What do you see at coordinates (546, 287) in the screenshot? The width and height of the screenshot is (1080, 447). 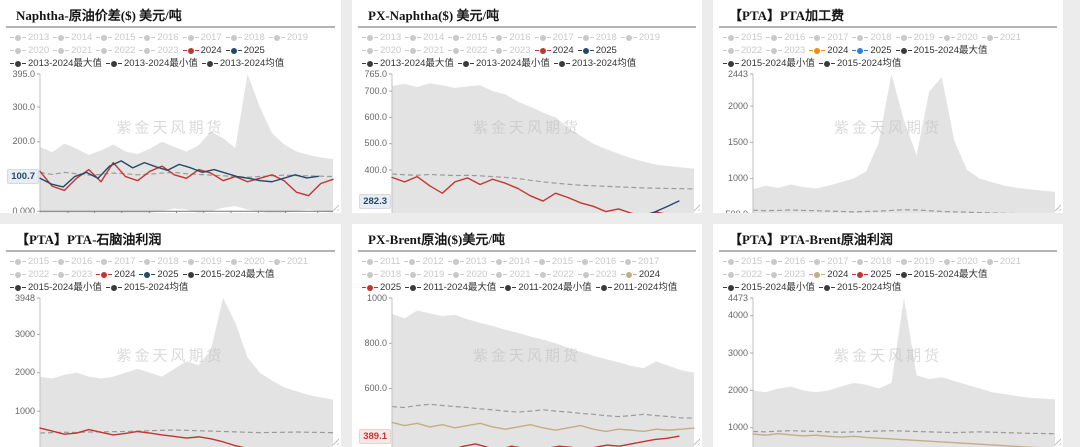 I see `legend-item-2011-2024最小值: 2011-2024最小值` at bounding box center [546, 287].